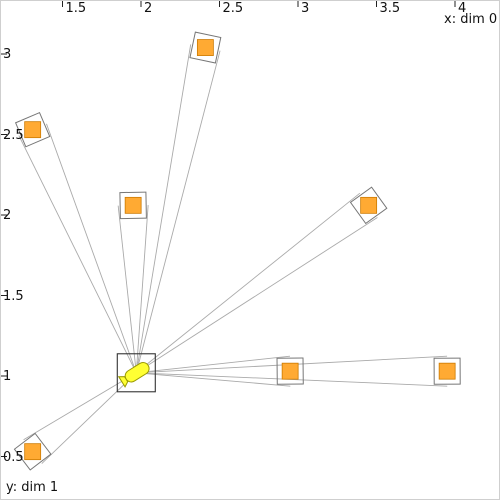 The height and width of the screenshot is (501, 500). Describe the element at coordinates (305, 8) in the screenshot. I see `x-tick-label-3: 3` at that location.